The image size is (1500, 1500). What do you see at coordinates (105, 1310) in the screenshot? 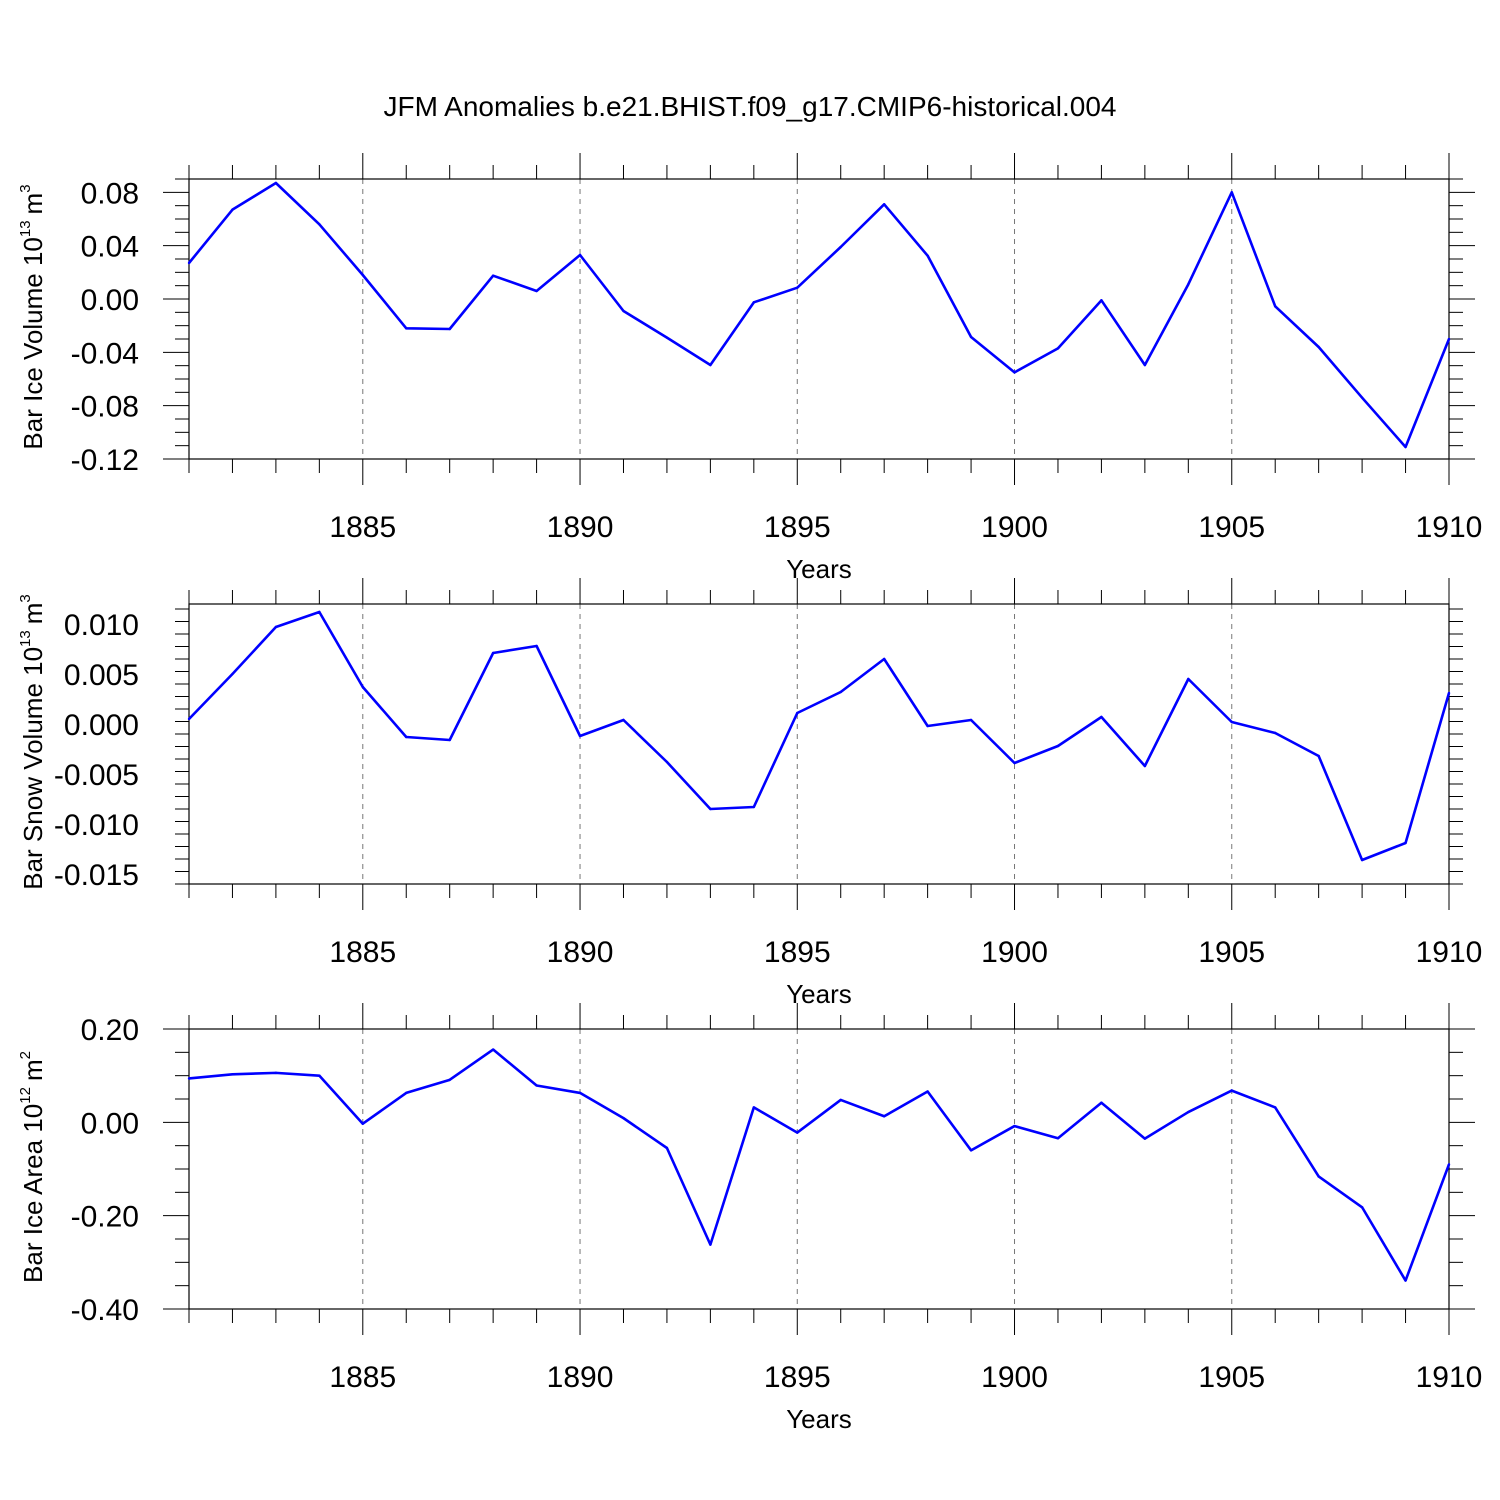
I see `y-tick-label: -0.40` at bounding box center [105, 1310].